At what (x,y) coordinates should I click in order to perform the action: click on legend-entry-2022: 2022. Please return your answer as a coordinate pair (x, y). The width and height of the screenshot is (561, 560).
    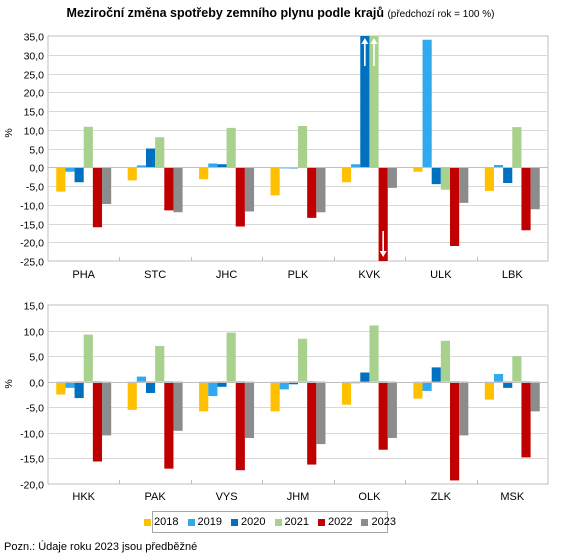
    Looking at the image, I should click on (335, 522).